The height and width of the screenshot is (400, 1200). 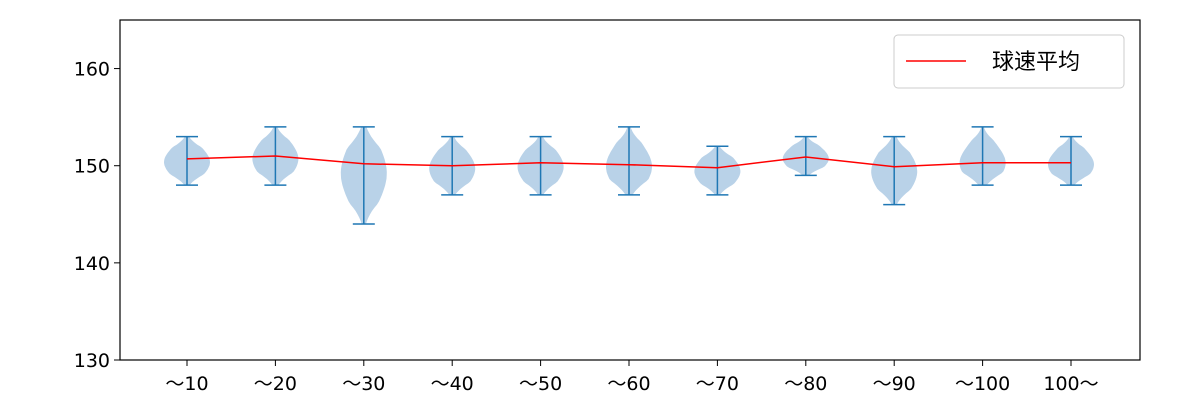 What do you see at coordinates (97, 215) in the screenshot?
I see `y-axis: 130 140 150 160` at bounding box center [97, 215].